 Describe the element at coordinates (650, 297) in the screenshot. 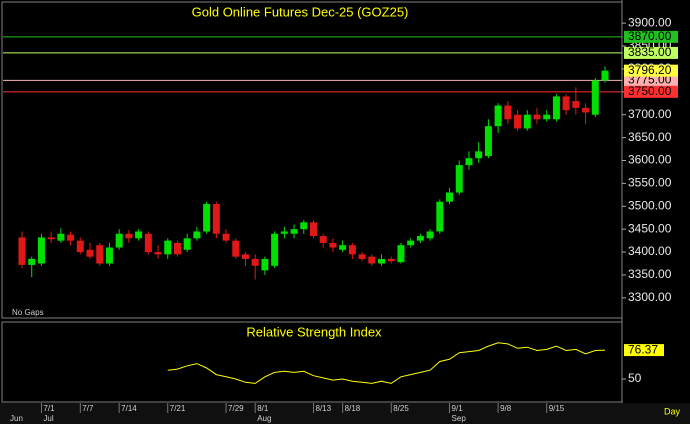

I see `y-tick-label: 3300.00` at that location.